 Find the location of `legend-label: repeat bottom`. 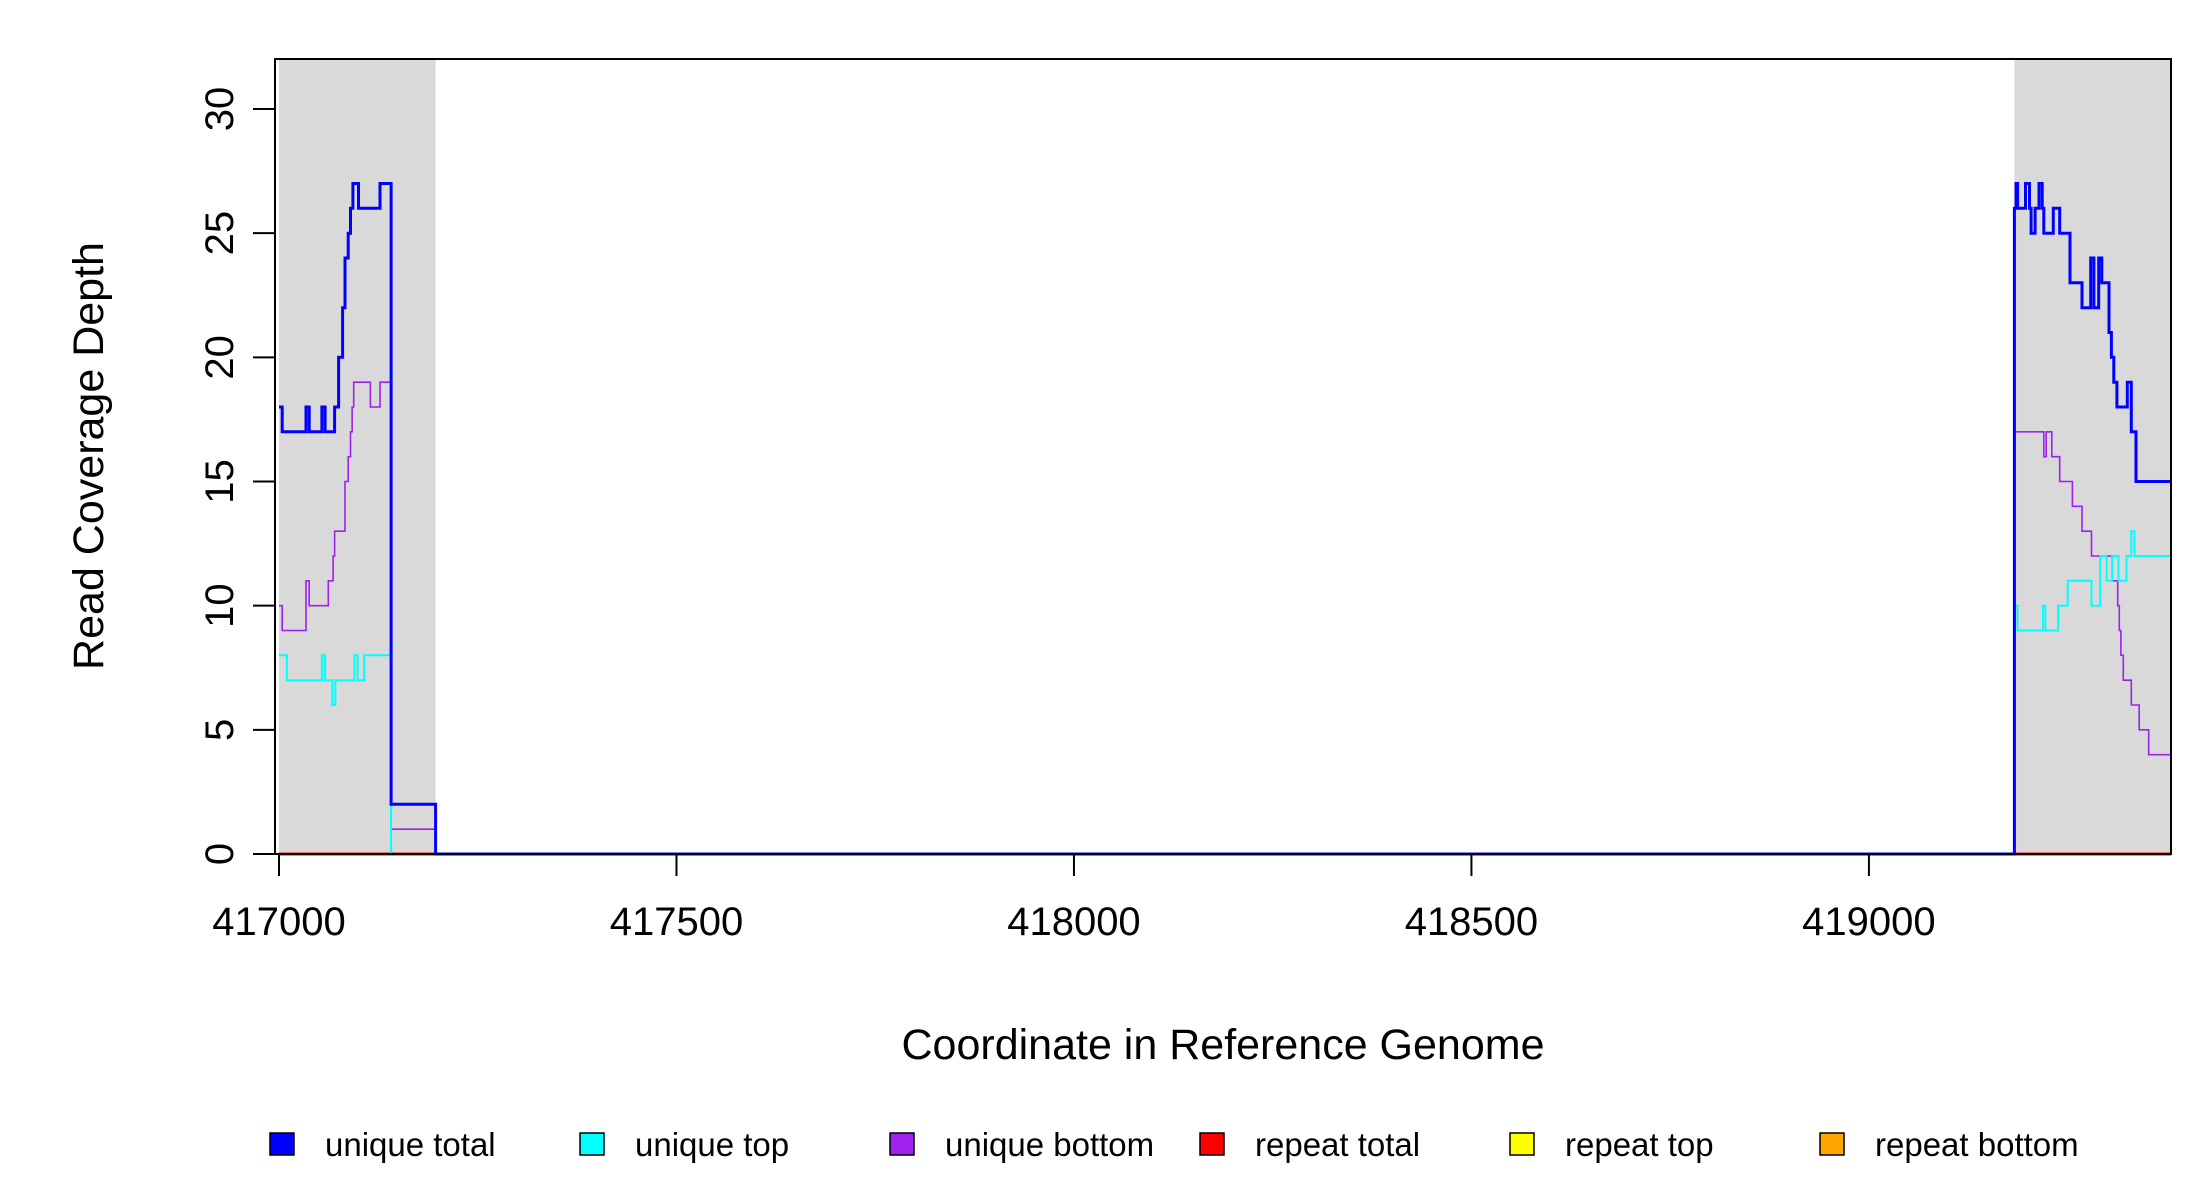

legend-label: repeat bottom is located at coordinates (1977, 1144).